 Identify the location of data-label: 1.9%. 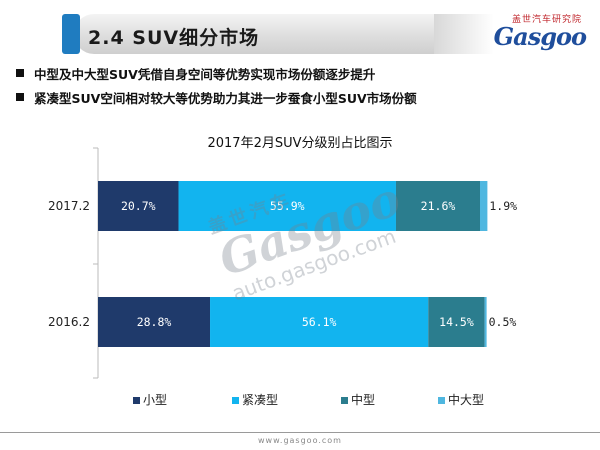
(503, 206).